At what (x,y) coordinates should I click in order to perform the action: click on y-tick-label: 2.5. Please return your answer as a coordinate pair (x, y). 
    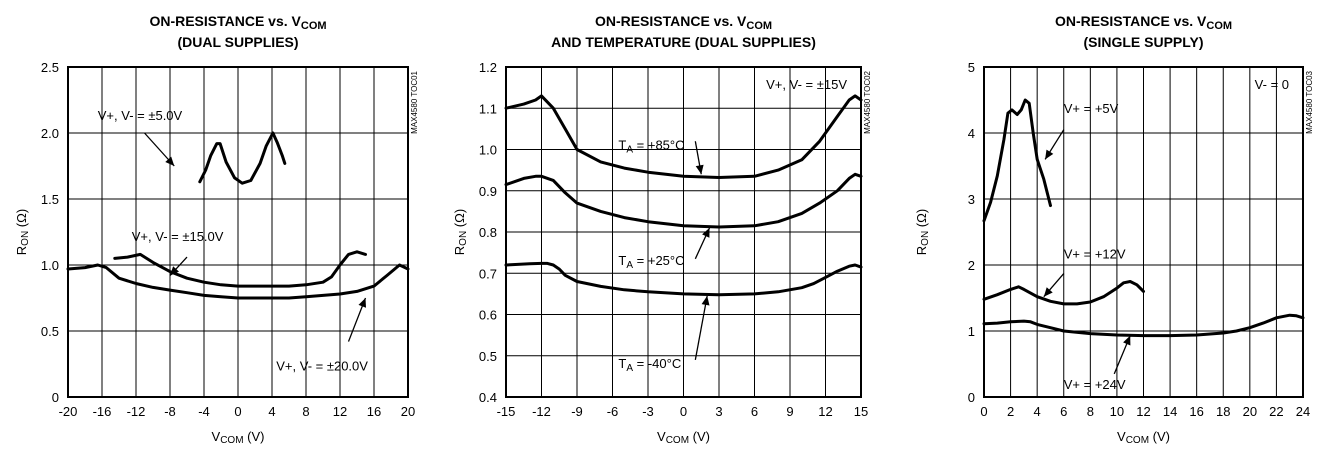
    Looking at the image, I should click on (50, 67).